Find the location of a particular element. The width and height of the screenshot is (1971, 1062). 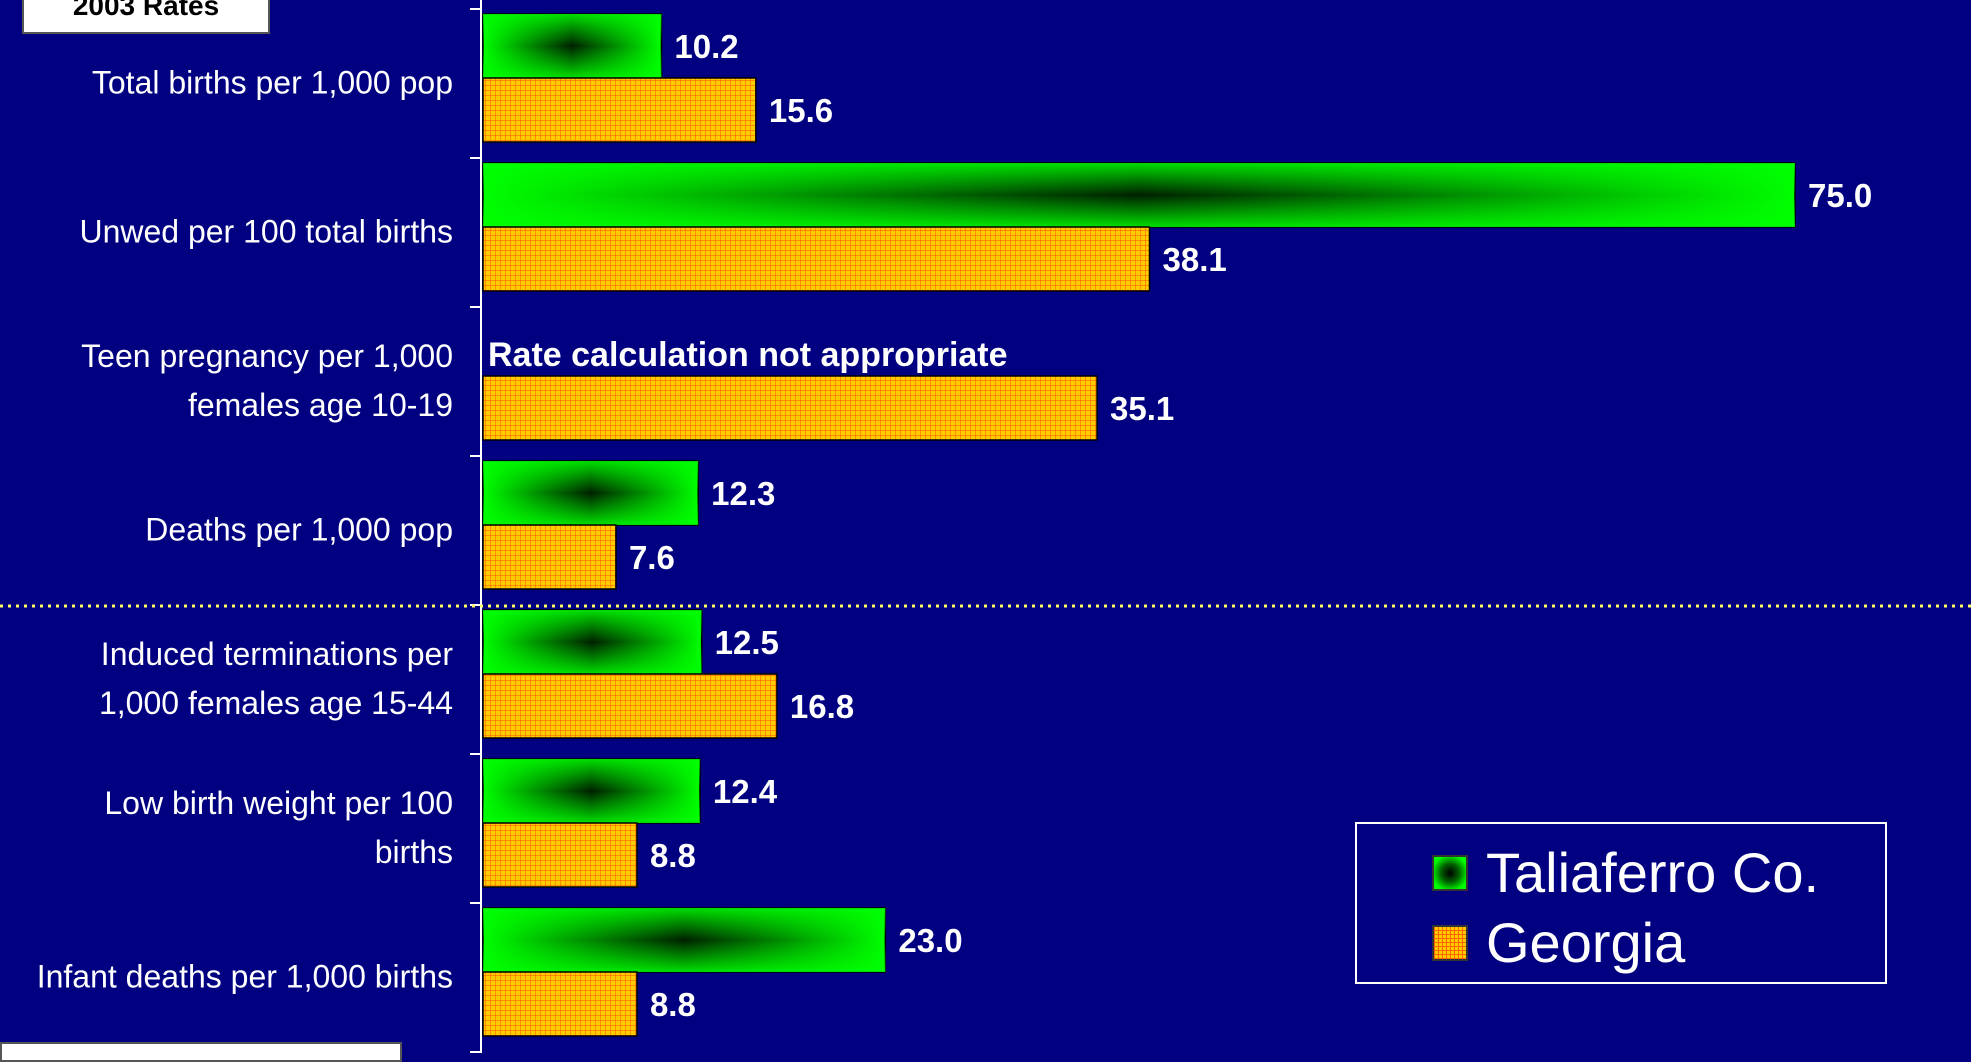

category-label: Unwed per 100 total births is located at coordinates (266, 232).